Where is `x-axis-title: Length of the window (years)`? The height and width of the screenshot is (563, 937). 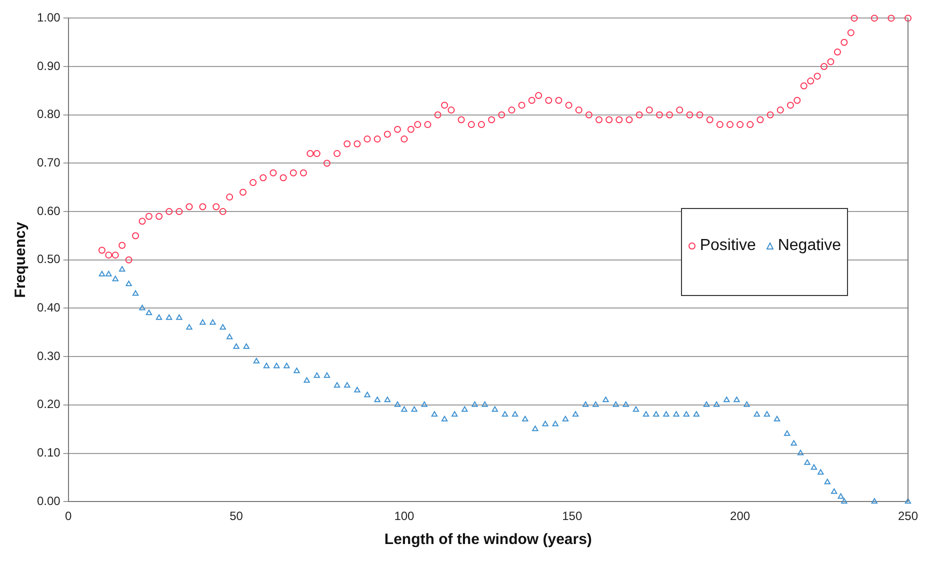
x-axis-title: Length of the window (years) is located at coordinates (488, 539).